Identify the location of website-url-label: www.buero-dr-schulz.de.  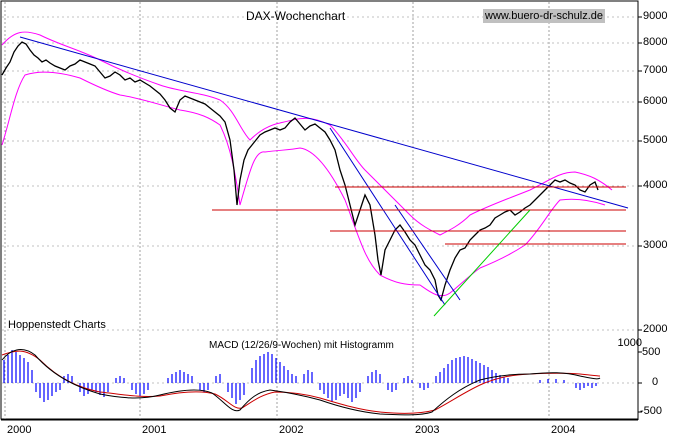
(544, 16).